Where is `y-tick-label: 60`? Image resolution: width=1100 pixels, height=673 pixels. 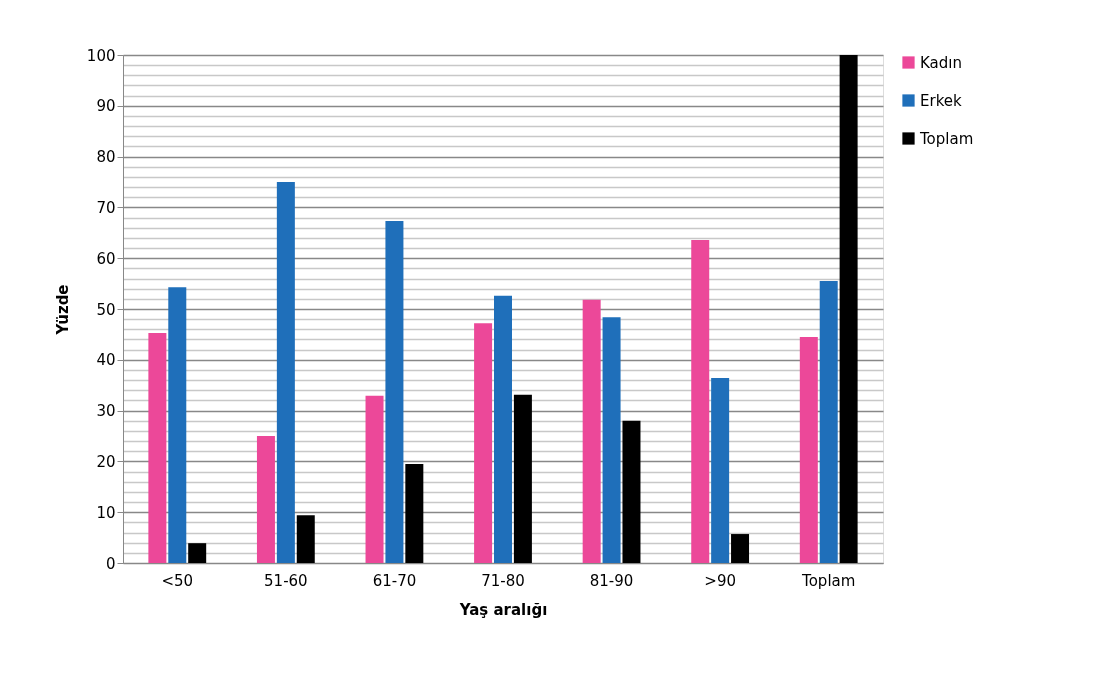 y-tick-label: 60 is located at coordinates (106, 258).